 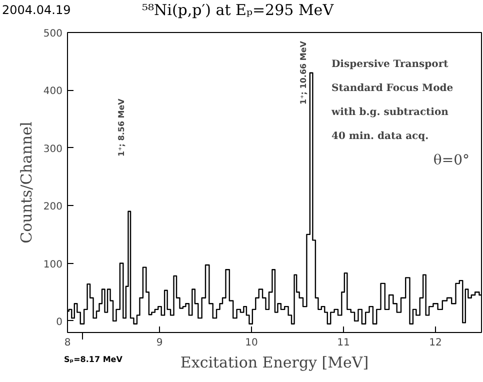 I want to click on y-tick-label: 500, so click(x=53, y=34).